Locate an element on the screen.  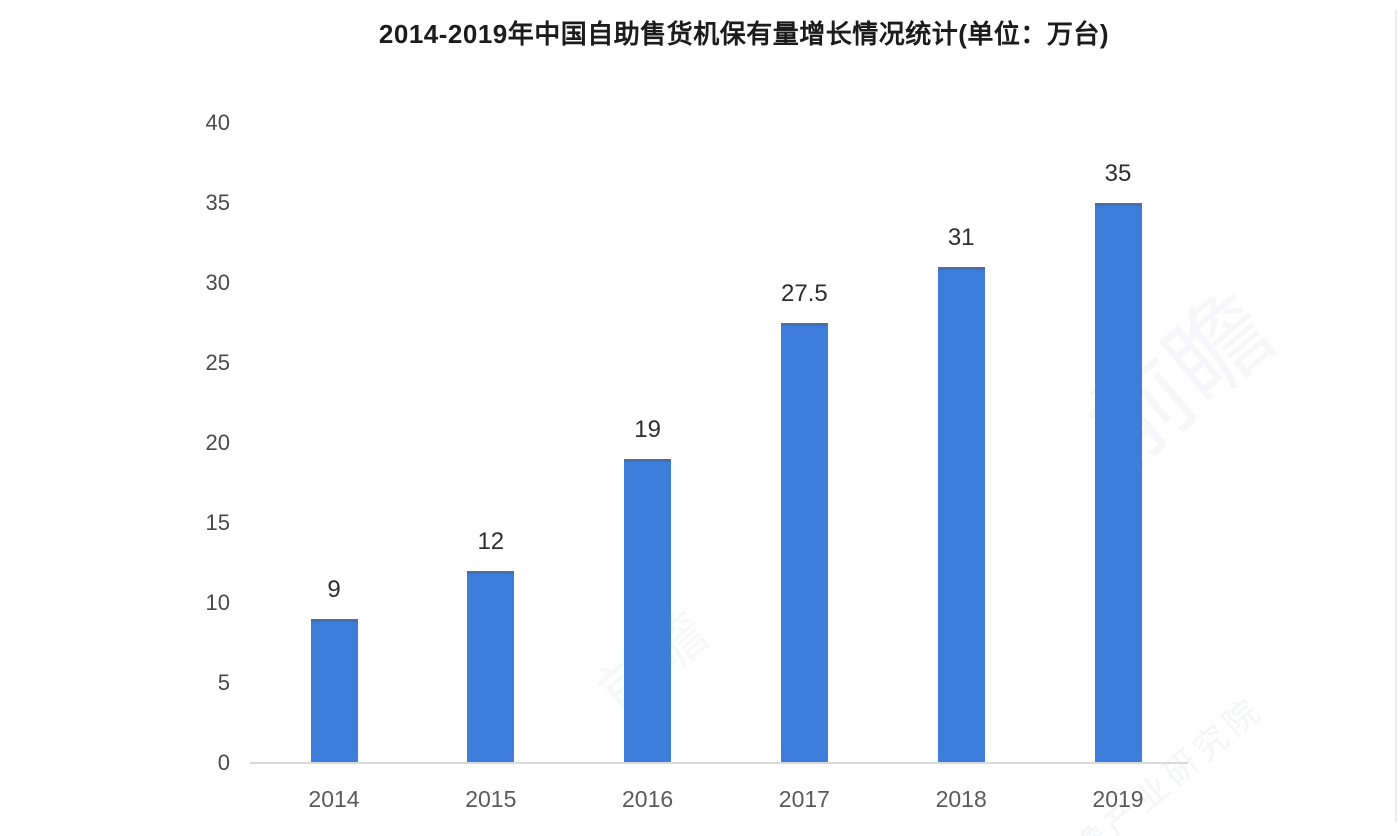
bar-value-label: 9 is located at coordinates (334, 589).